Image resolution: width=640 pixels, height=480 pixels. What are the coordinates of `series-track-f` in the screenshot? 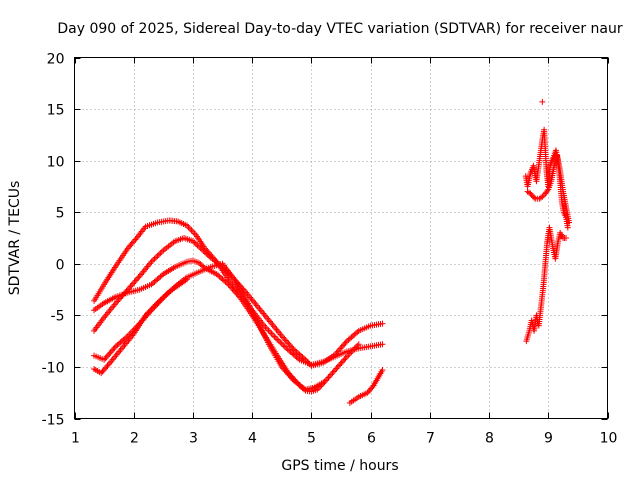 It's located at (366, 387).